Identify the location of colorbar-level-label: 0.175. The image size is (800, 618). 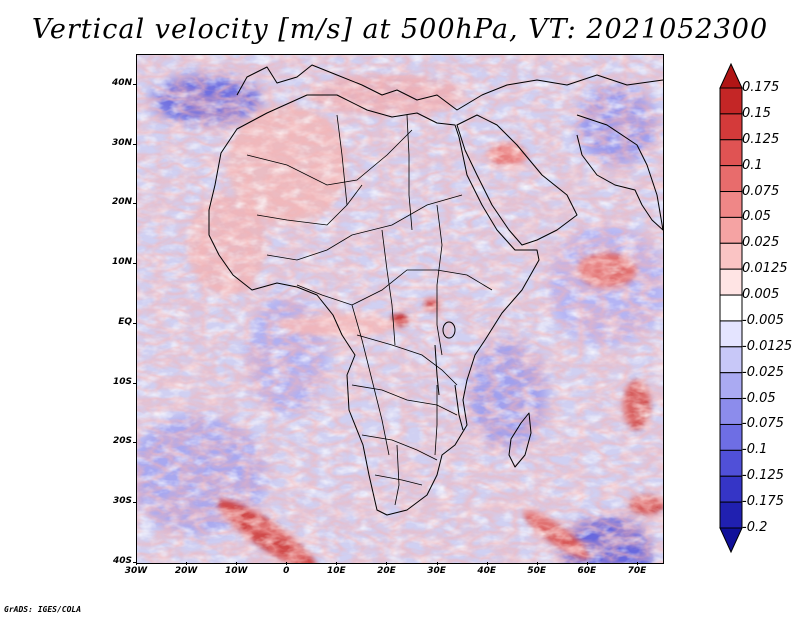
(761, 87).